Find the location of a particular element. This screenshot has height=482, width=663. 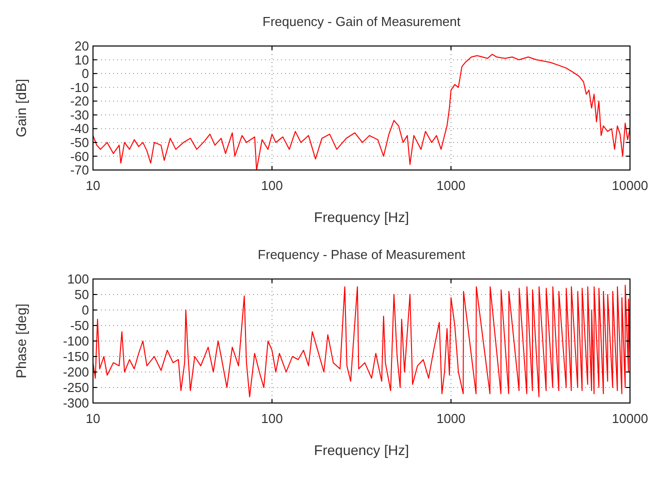

y-axis-title: Phase [deg] is located at coordinates (21, 341).